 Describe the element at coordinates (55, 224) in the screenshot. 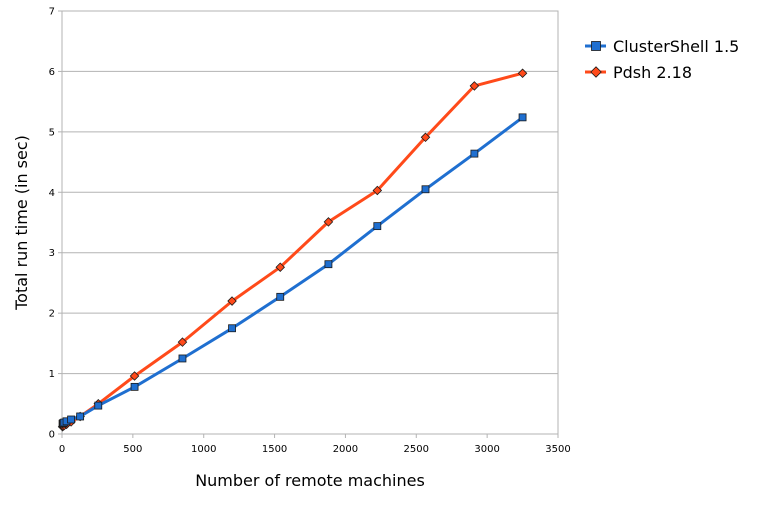

I see `y-axis-ticks: 0 1 2 3 4 5 6 7` at that location.